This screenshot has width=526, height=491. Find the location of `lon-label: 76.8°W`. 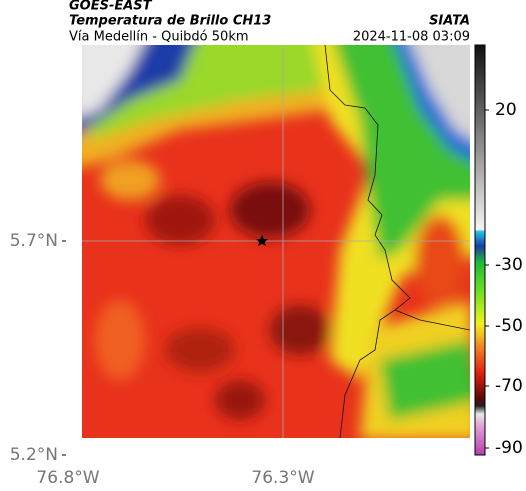

lon-label: 76.8°W is located at coordinates (67, 478).